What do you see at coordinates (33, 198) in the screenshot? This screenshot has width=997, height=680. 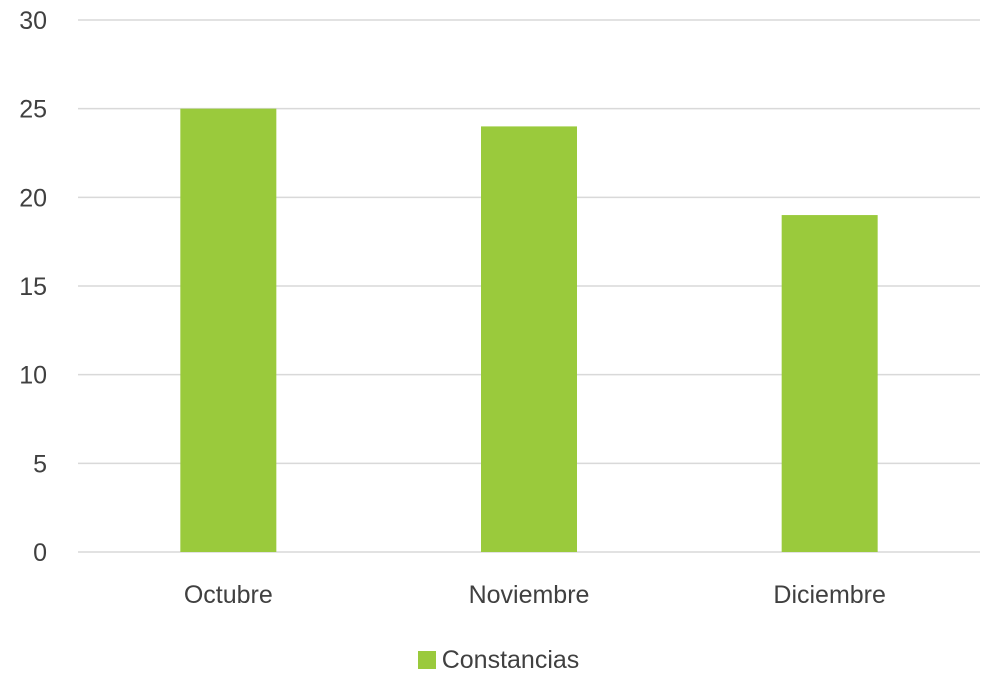 I see `y-tick-label: 20` at bounding box center [33, 198].